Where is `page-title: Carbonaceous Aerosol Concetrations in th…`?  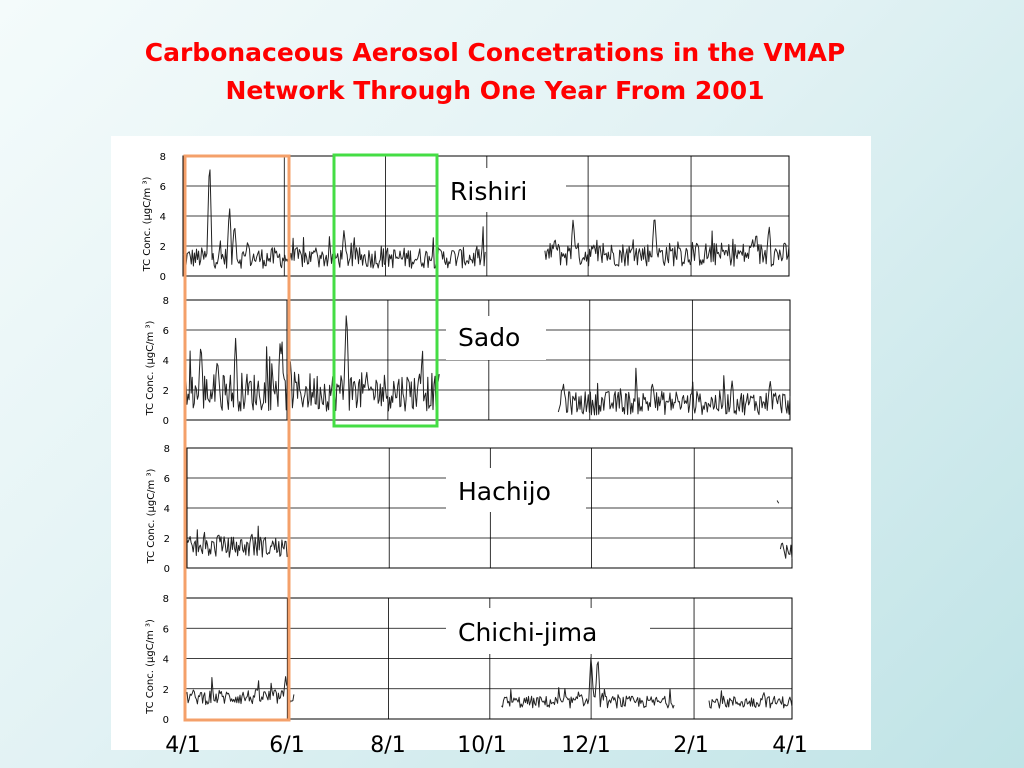 page-title: Carbonaceous Aerosol Concetrations in th… is located at coordinates (495, 72).